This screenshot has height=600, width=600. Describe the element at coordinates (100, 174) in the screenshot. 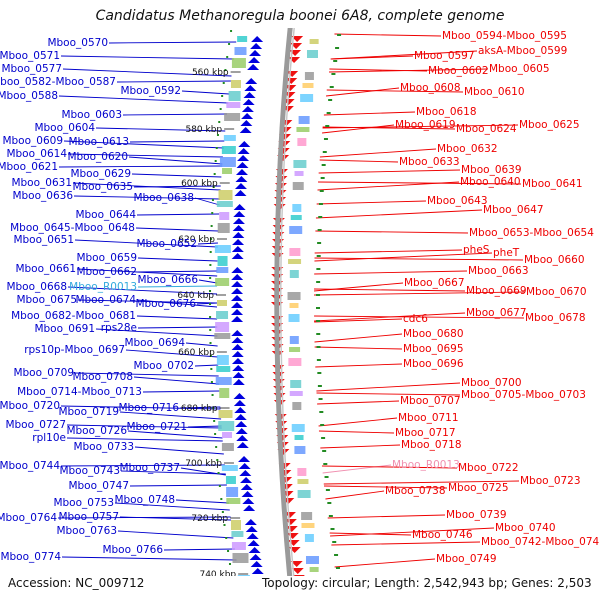

I see `gene-label-left: Mboo_0629` at that location.